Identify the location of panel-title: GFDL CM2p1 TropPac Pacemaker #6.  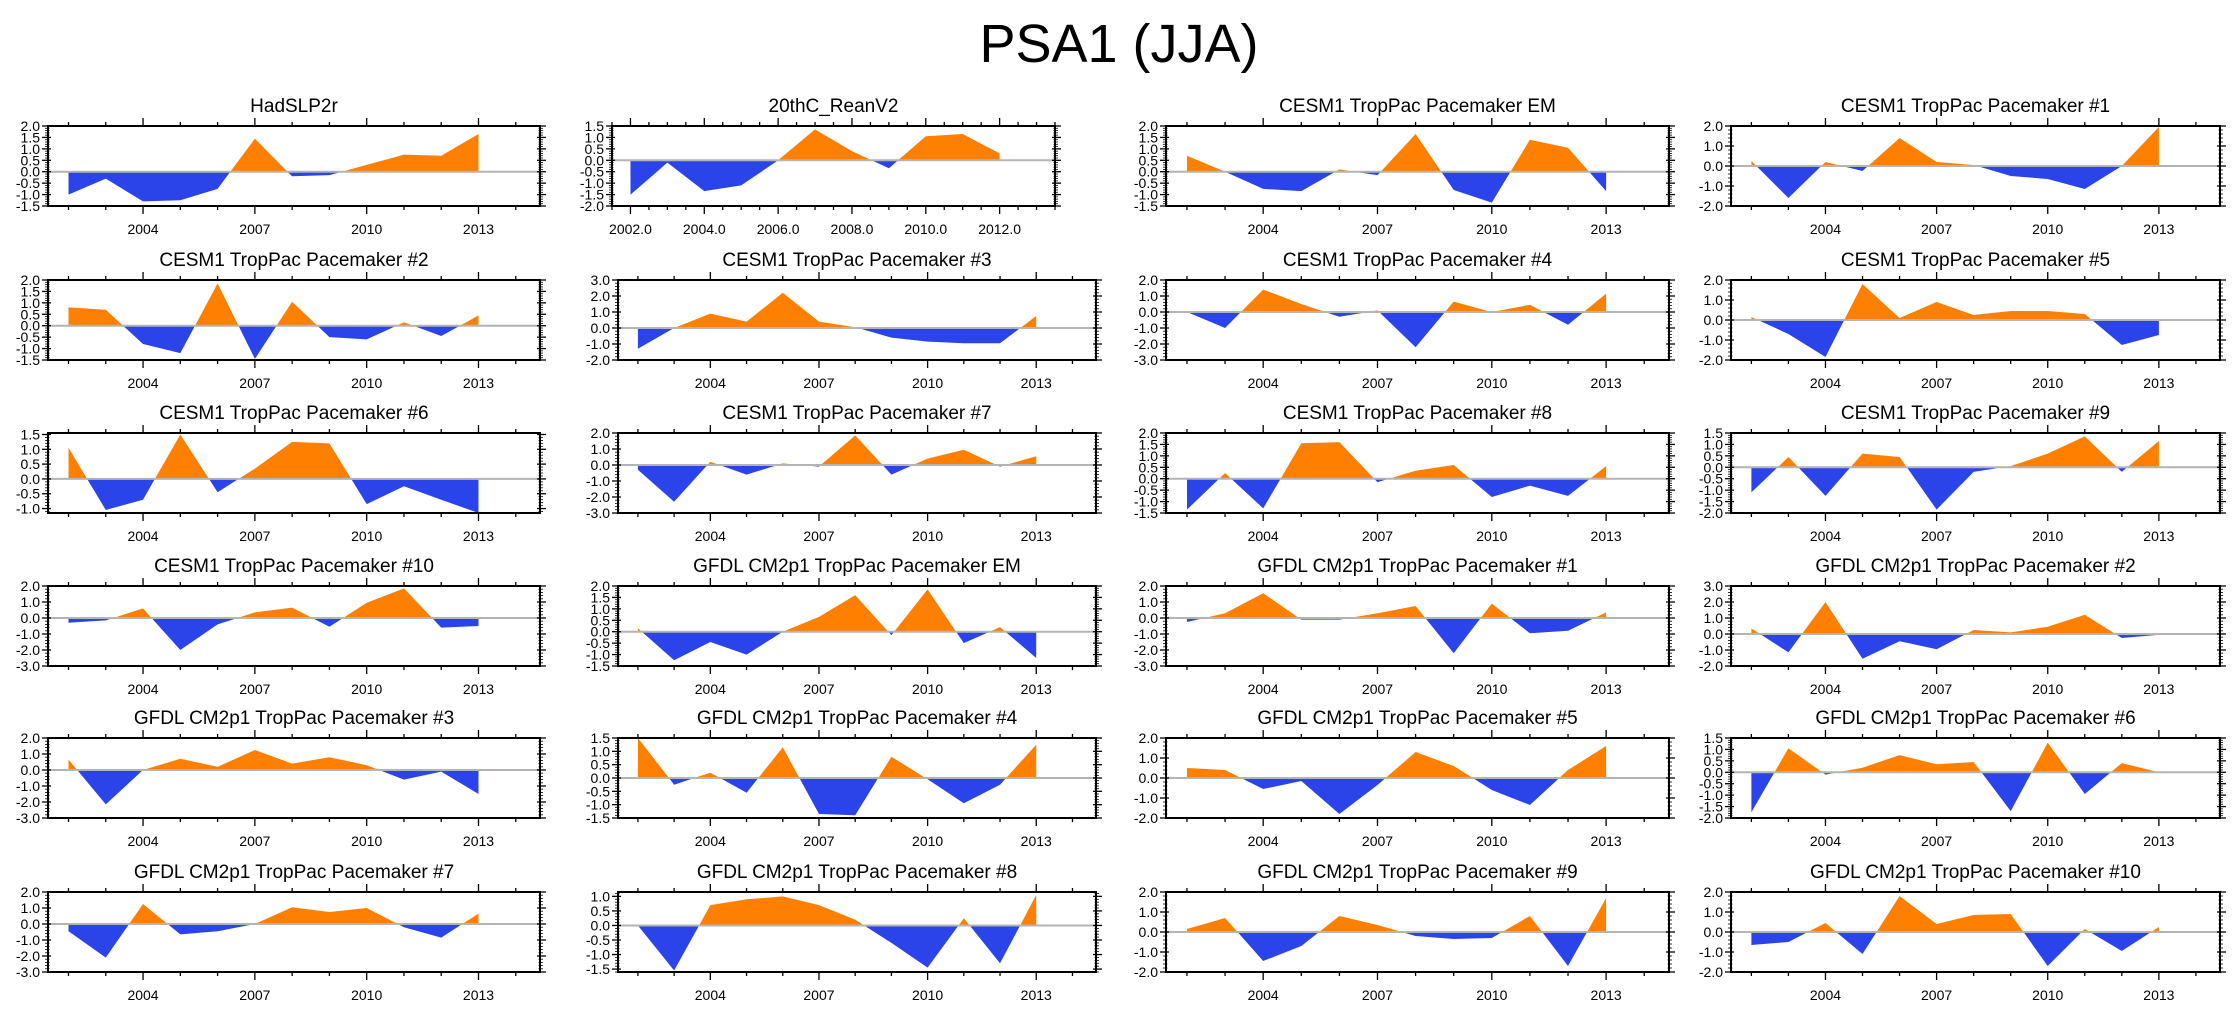
(1975, 718).